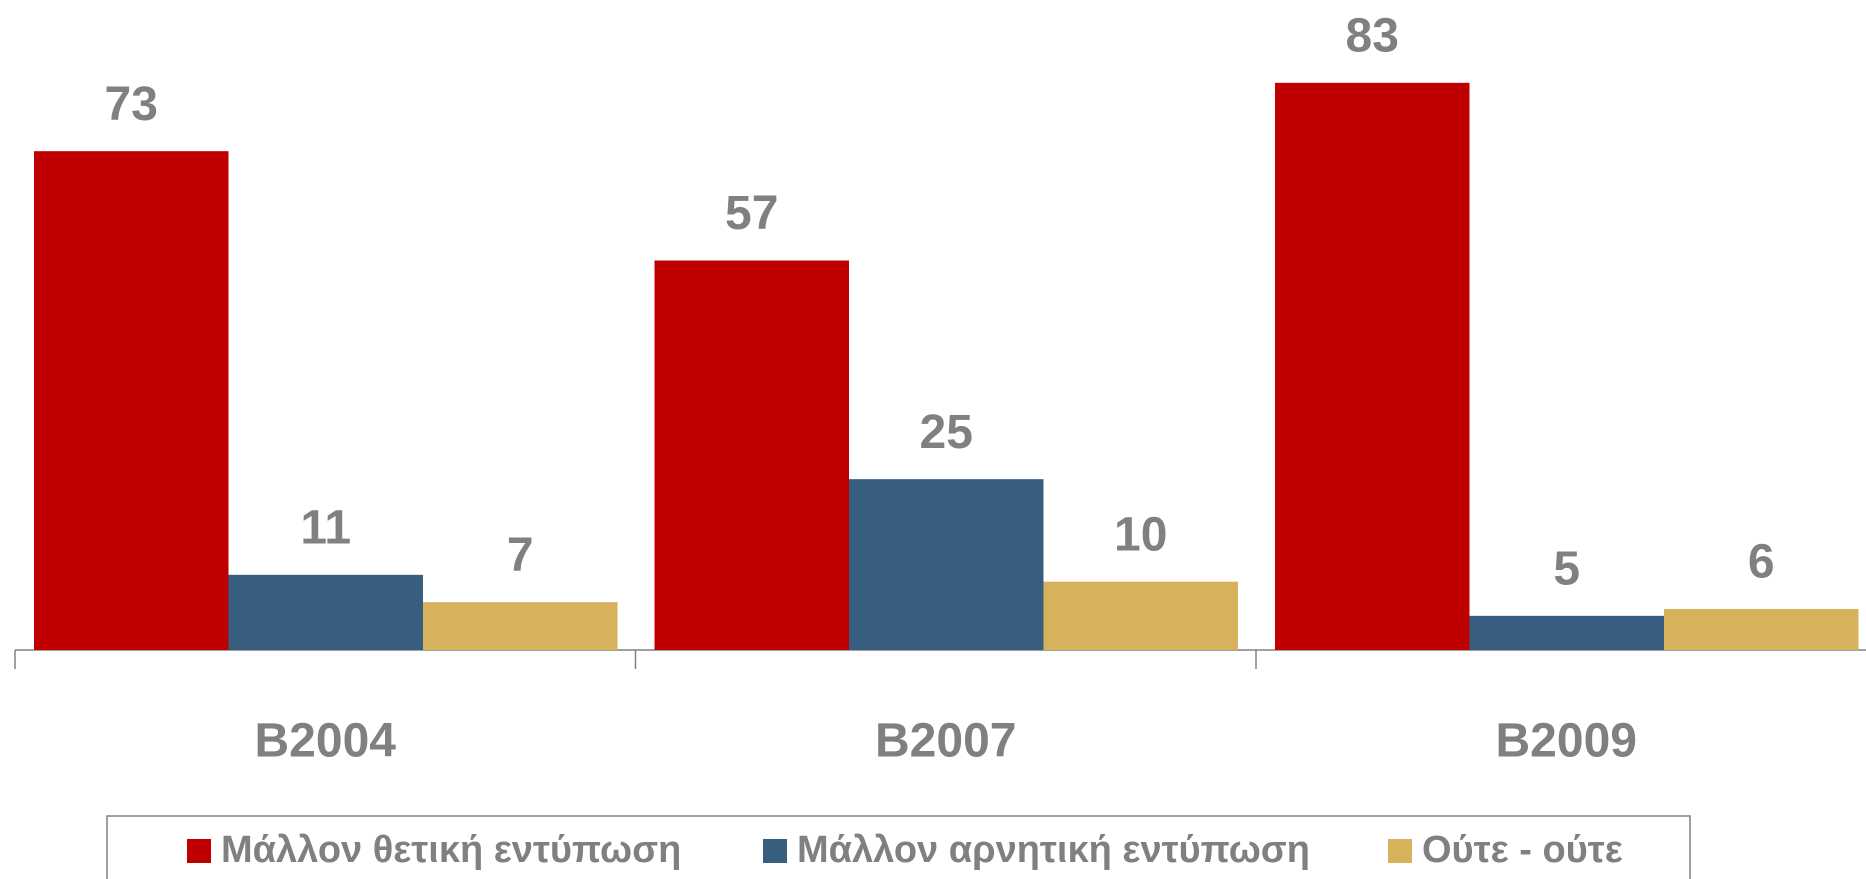 The image size is (1866, 879). What do you see at coordinates (1566, 741) in the screenshot?
I see `x-tick-label: B2009` at bounding box center [1566, 741].